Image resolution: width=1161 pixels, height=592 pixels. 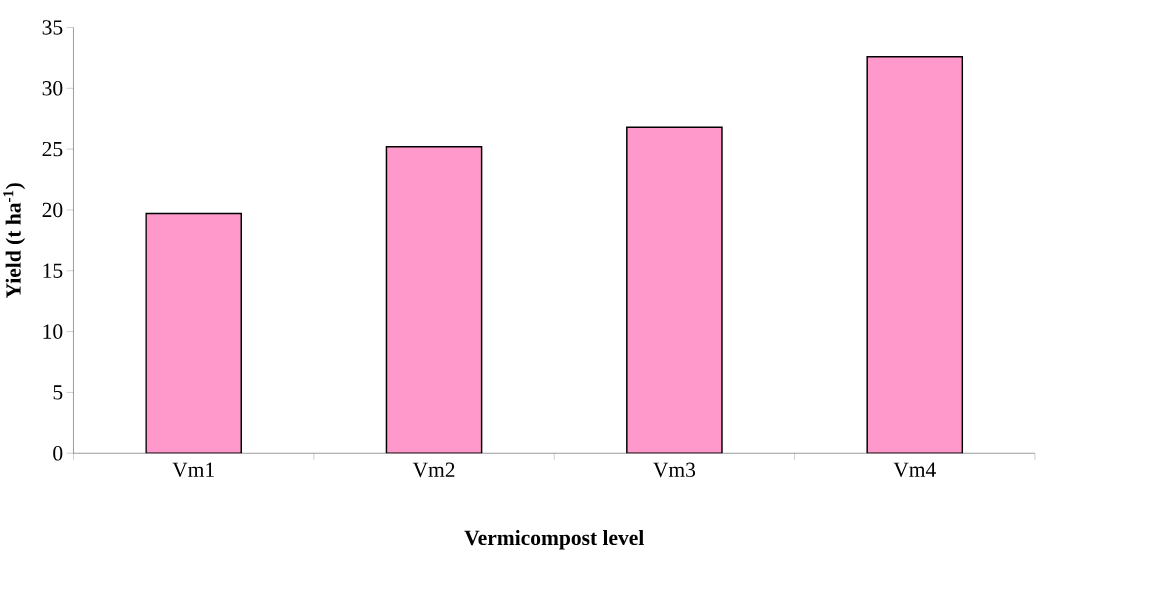 What do you see at coordinates (674, 470) in the screenshot?
I see `x-tick-label: Vm3` at bounding box center [674, 470].